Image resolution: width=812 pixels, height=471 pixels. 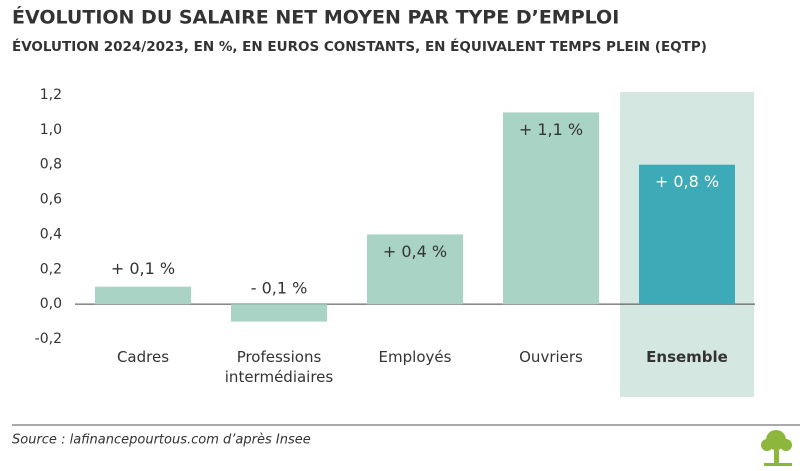 What do you see at coordinates (776, 448) in the screenshot?
I see `logo` at bounding box center [776, 448].